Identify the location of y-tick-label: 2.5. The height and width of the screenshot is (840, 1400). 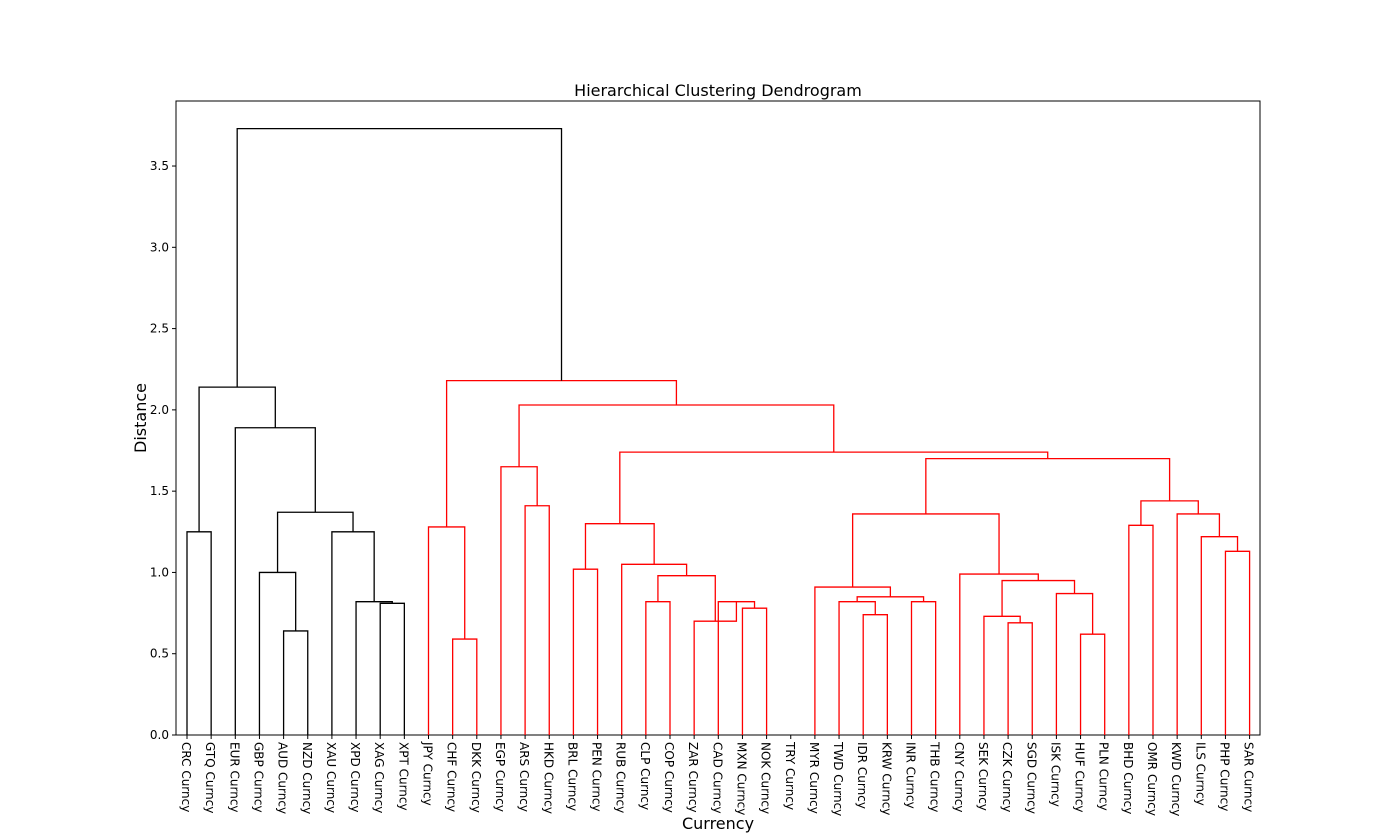
(159, 329).